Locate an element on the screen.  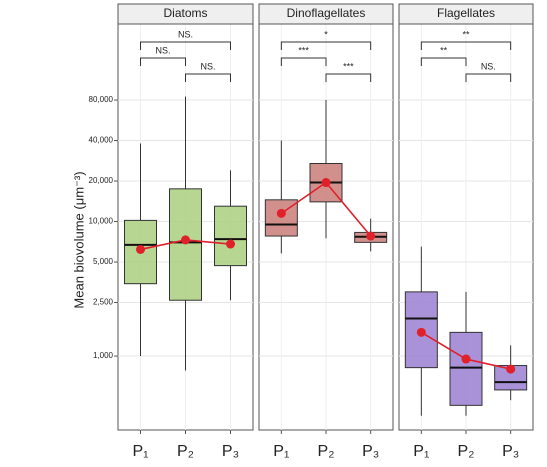
significance-label: * is located at coordinates (326, 34).